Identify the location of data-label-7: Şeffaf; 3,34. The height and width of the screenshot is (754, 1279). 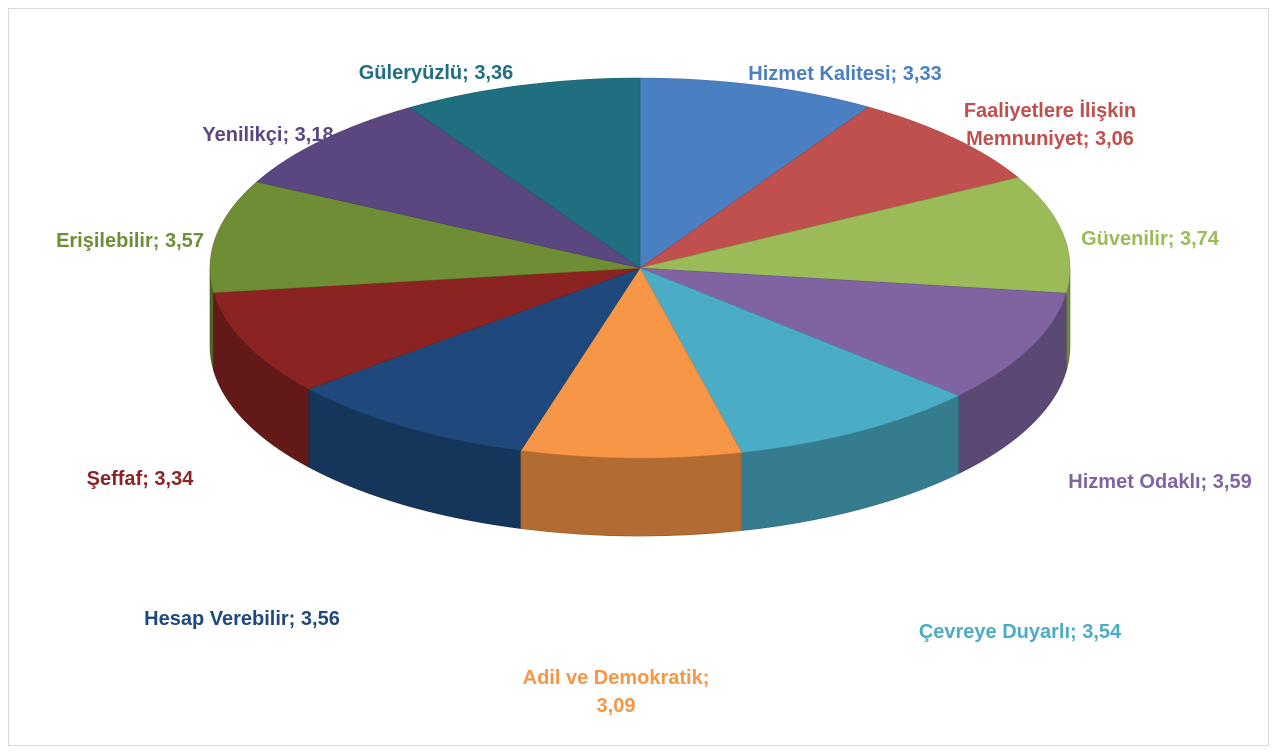
(141, 479).